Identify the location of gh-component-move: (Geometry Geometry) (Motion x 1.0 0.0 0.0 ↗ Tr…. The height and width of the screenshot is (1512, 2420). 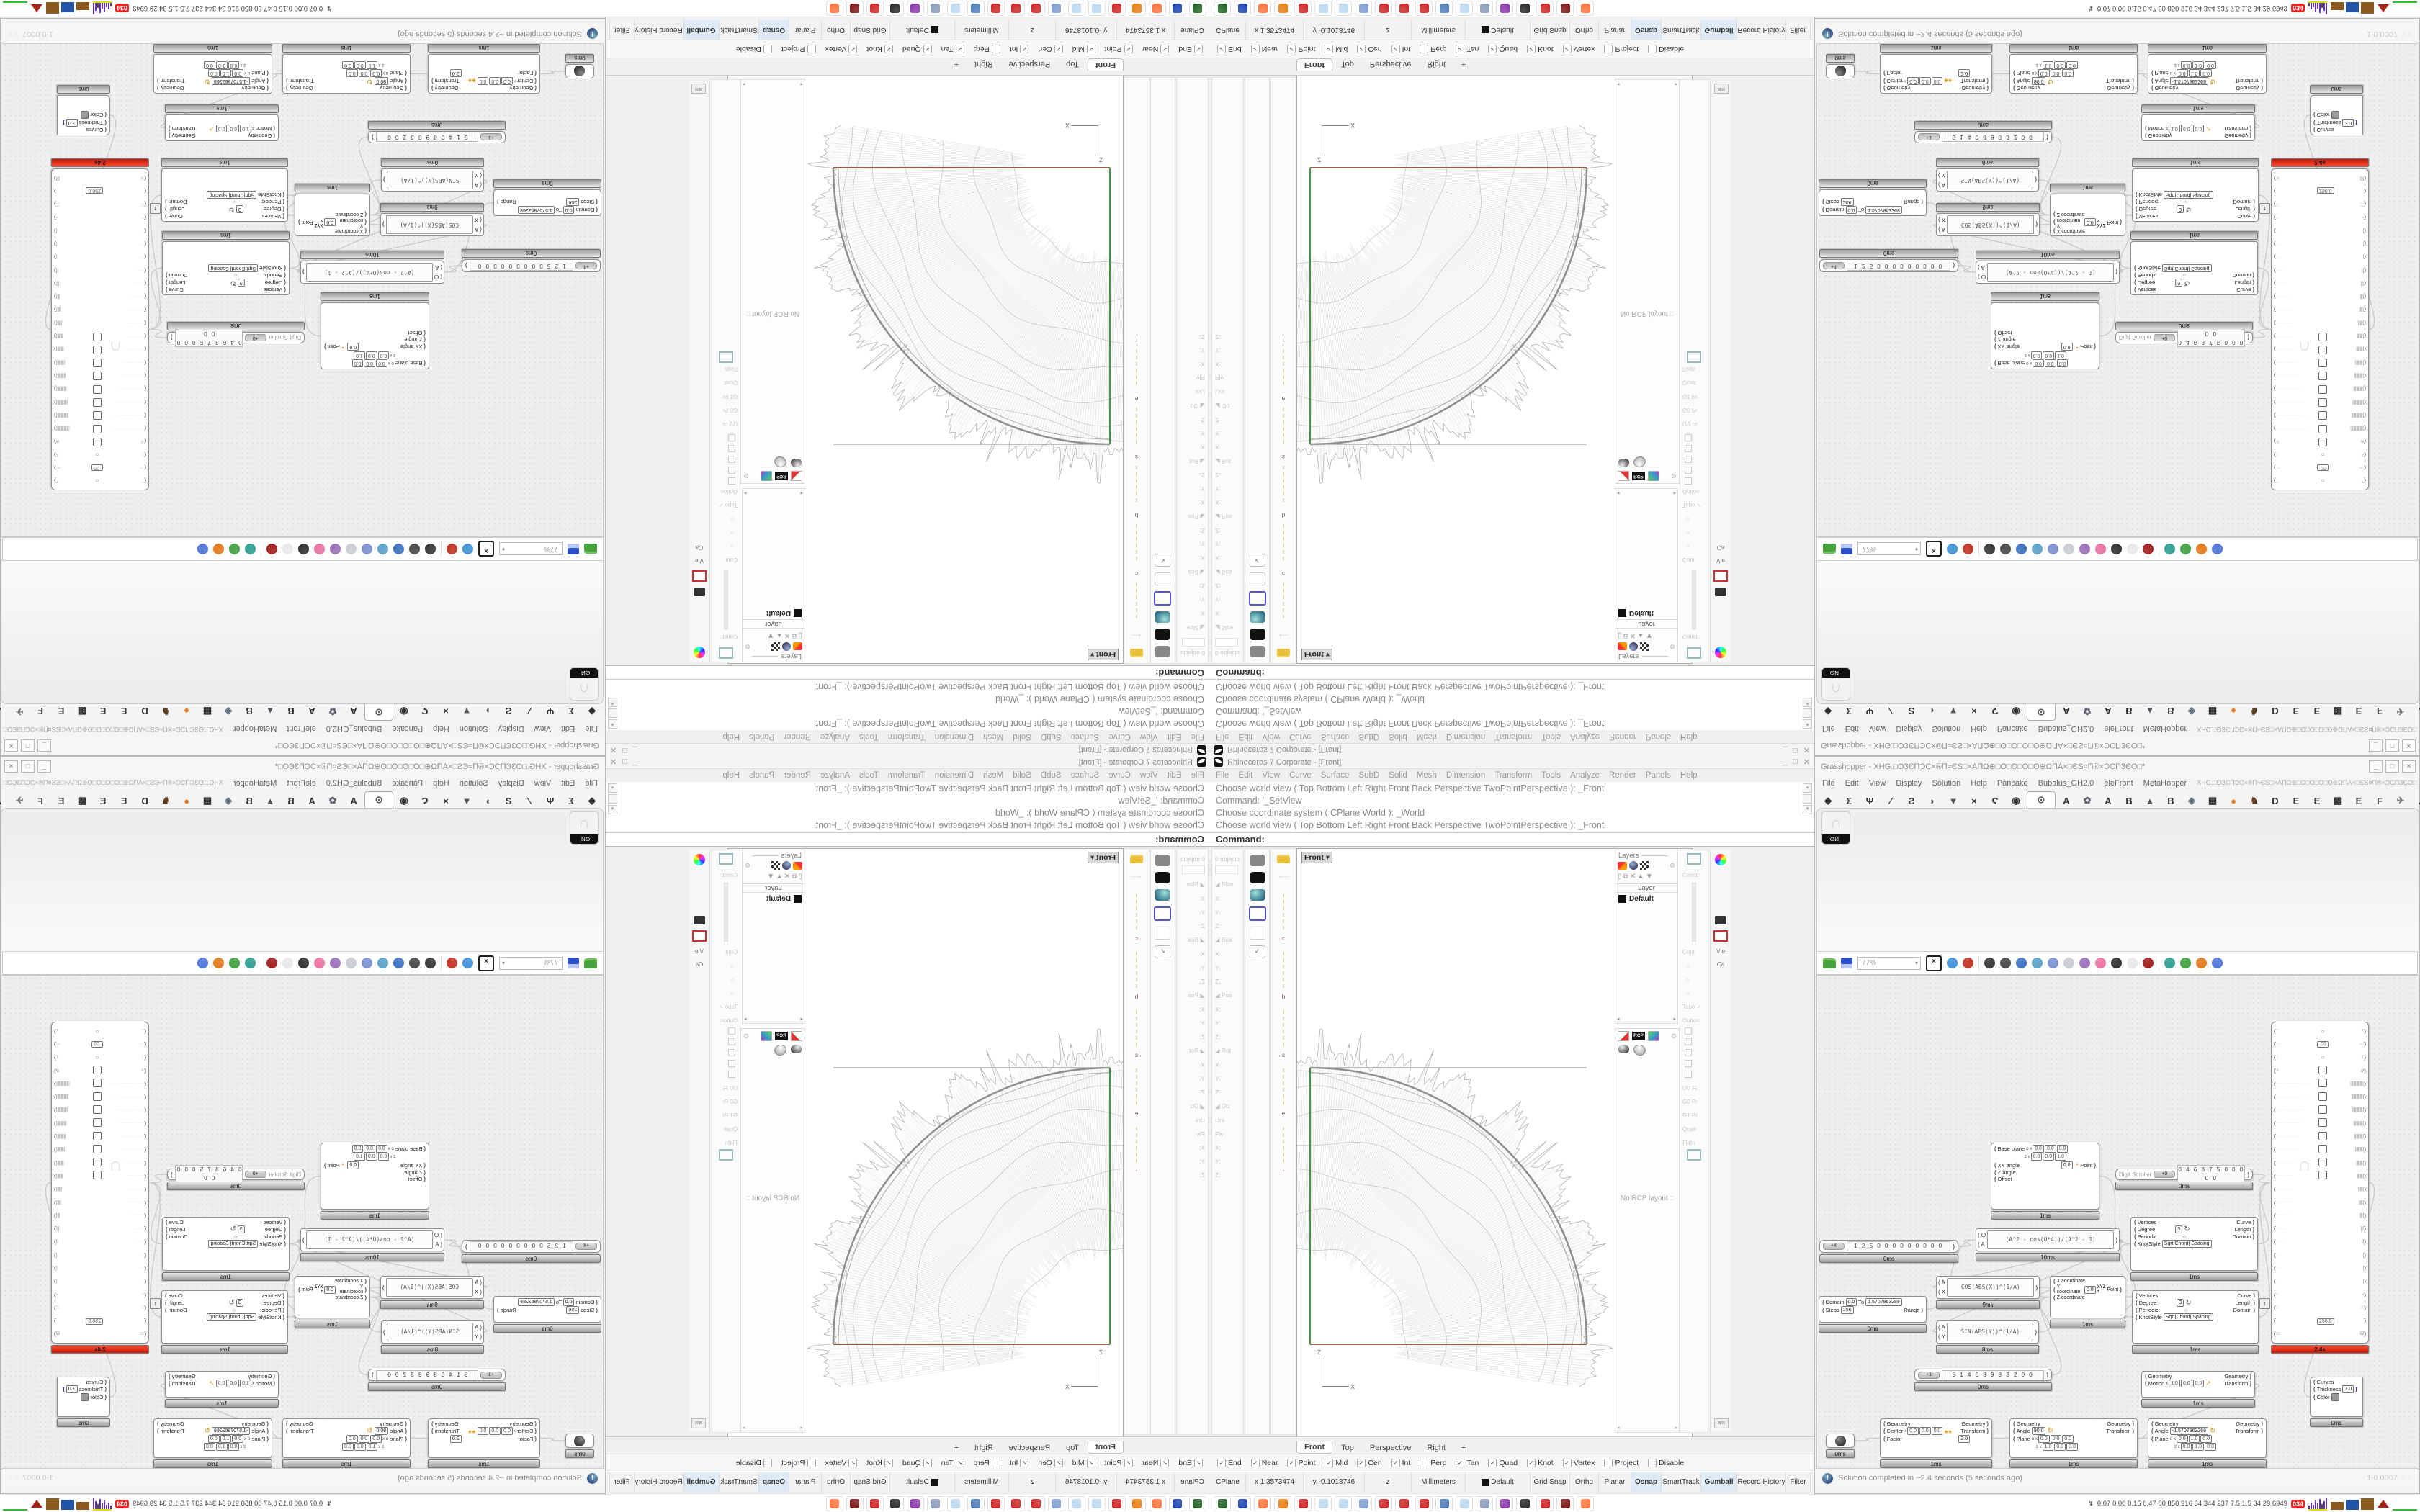
(2198, 1384).